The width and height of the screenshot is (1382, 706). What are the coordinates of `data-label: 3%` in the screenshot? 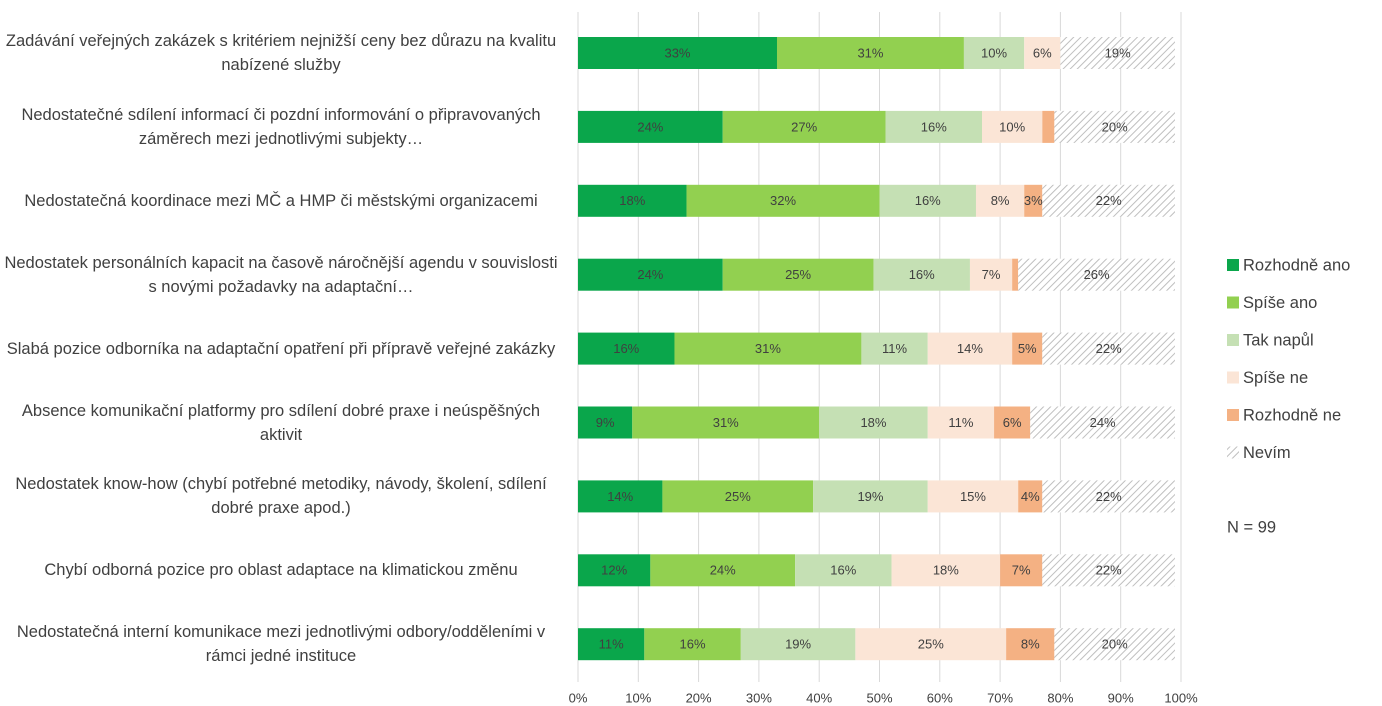 It's located at (1033, 200).